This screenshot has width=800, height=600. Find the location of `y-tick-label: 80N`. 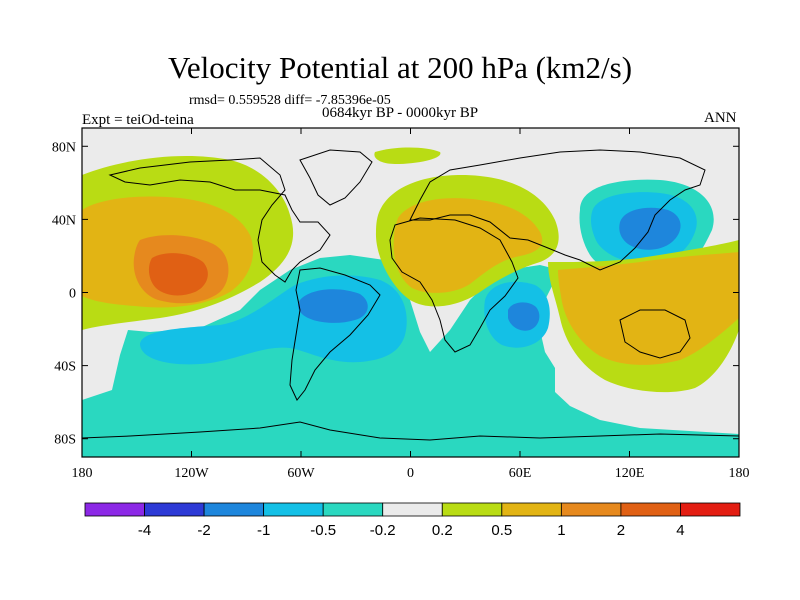

y-tick-label: 80N is located at coordinates (64, 147).